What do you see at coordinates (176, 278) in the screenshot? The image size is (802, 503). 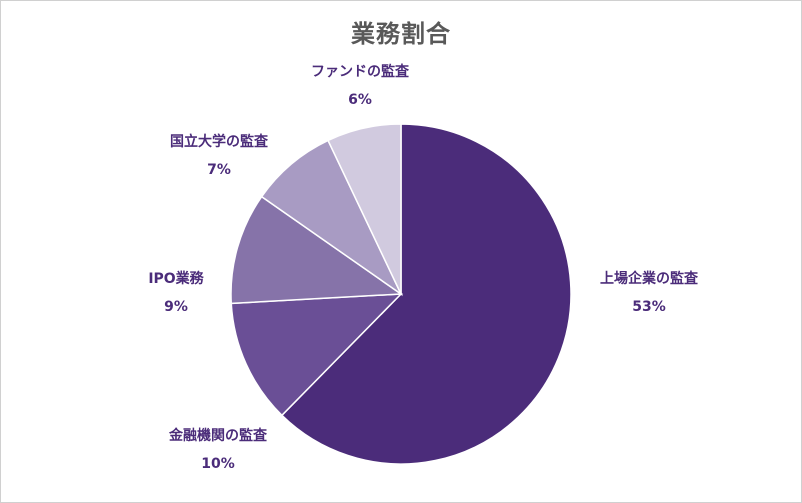 I see `slice-label-2: IPO業務` at bounding box center [176, 278].